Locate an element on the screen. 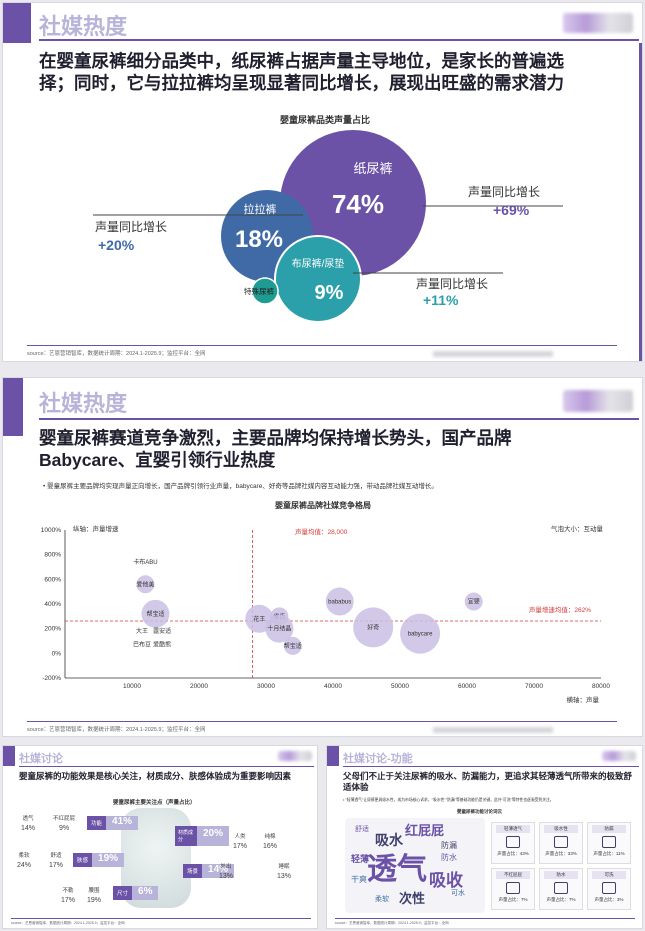 The image size is (645, 931). y-tick-label: 200% is located at coordinates (52, 629).